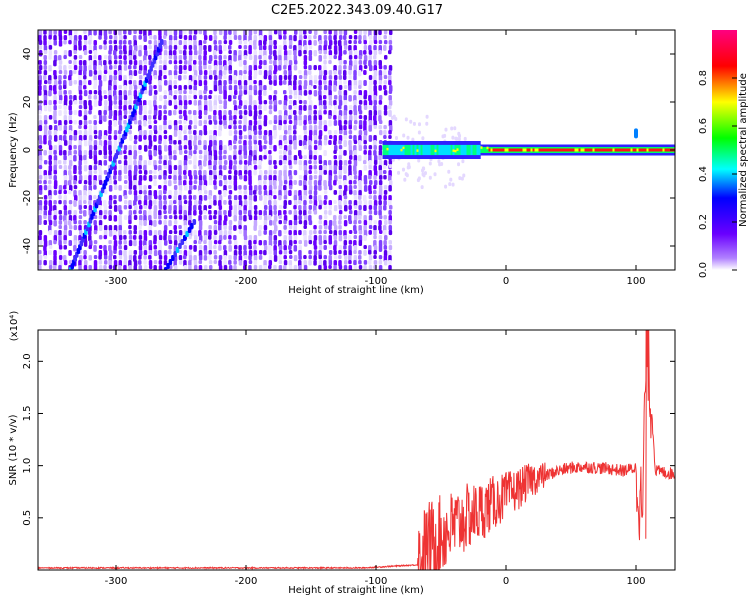 Image resolution: width=750 pixels, height=600 pixels. What do you see at coordinates (635, 281) in the screenshot?
I see `x-tick-label: 100` at bounding box center [635, 281].